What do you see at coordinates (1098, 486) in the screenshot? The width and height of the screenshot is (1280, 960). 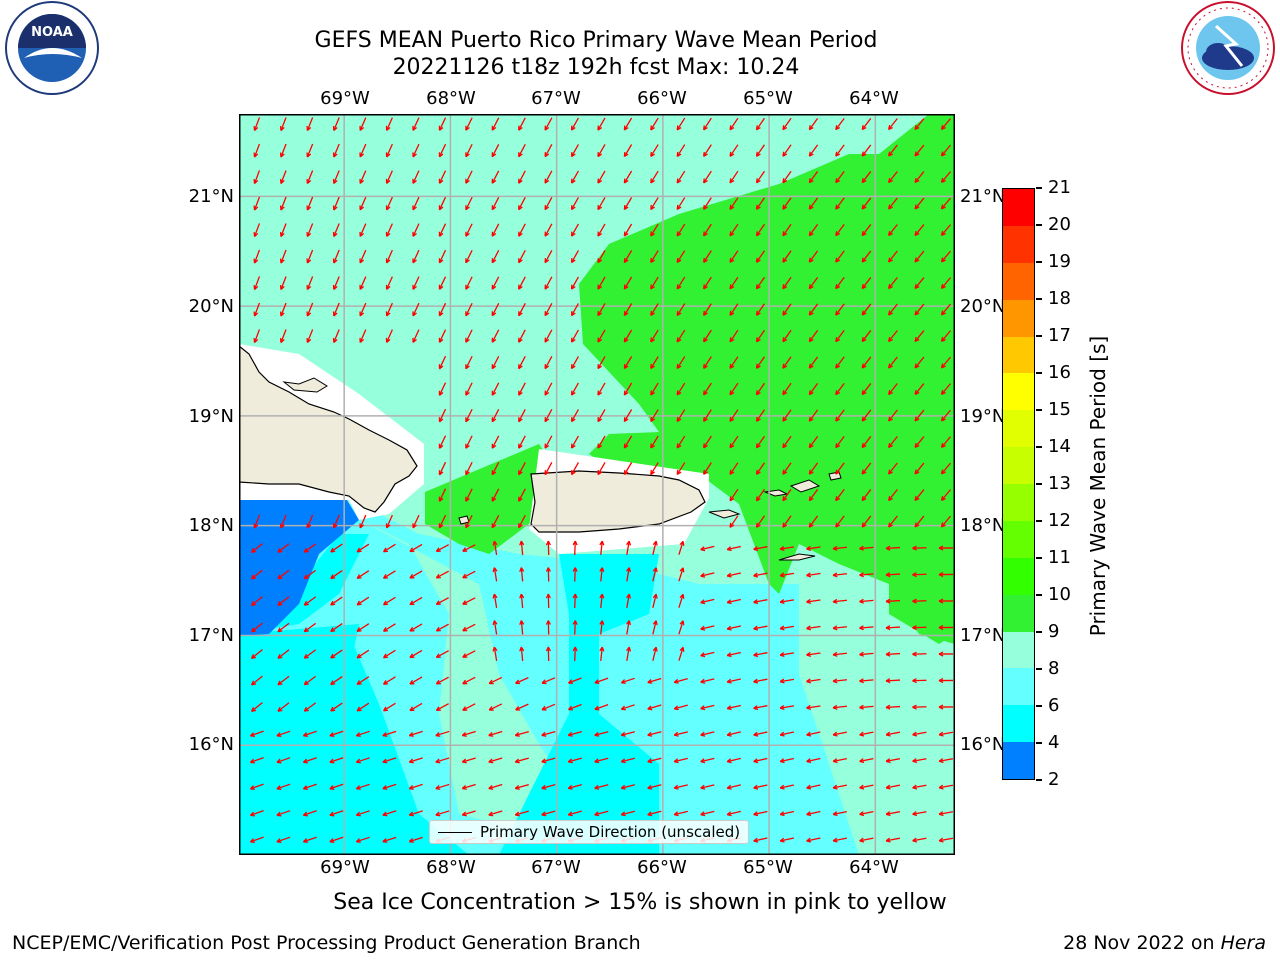 I see `colorbar-label: Primary Wave Mean Period [s]` at bounding box center [1098, 486].